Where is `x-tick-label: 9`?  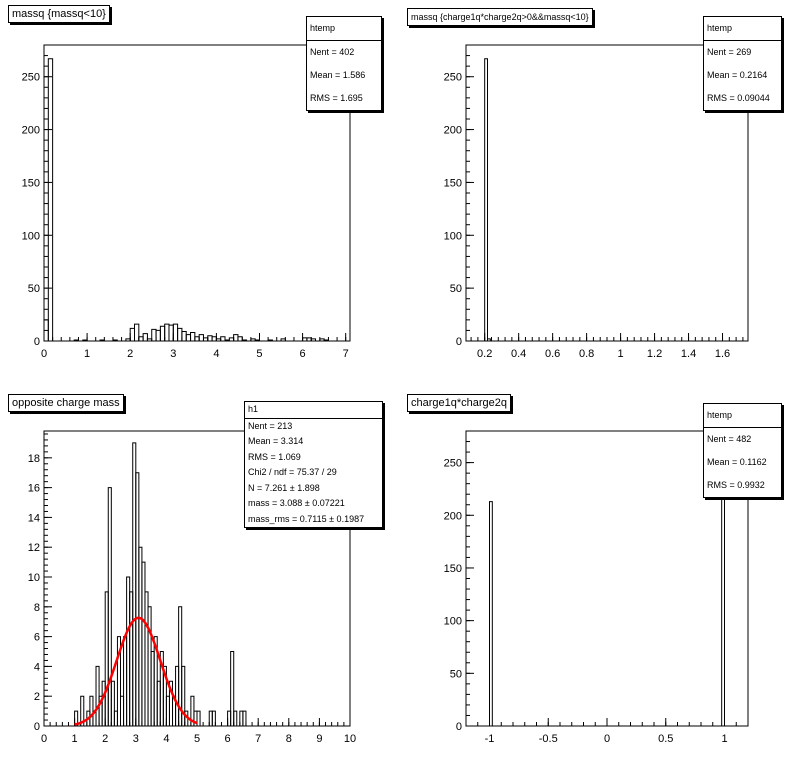
x-tick-label: 9 is located at coordinates (319, 739).